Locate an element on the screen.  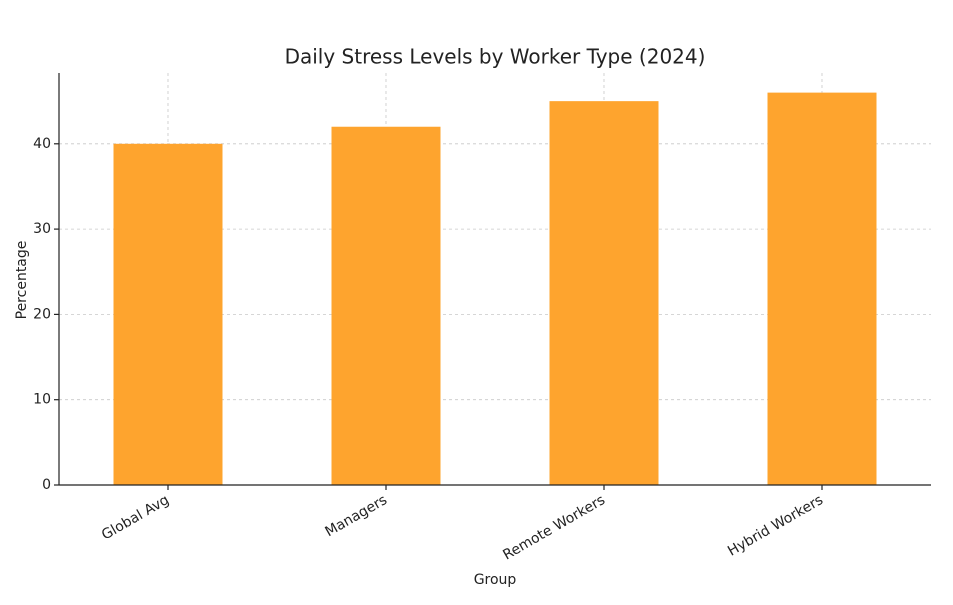
y-tick-label: 20 is located at coordinates (42, 314).